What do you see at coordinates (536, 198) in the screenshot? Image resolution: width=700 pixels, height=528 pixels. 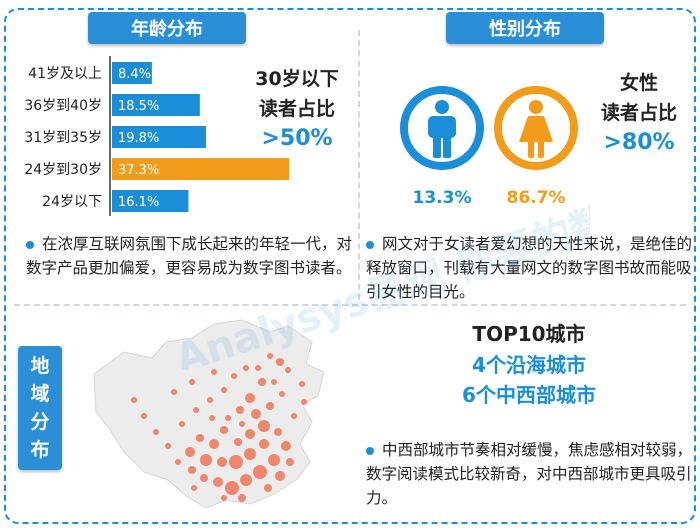 I see `female-percent: 86.7%` at bounding box center [536, 198].